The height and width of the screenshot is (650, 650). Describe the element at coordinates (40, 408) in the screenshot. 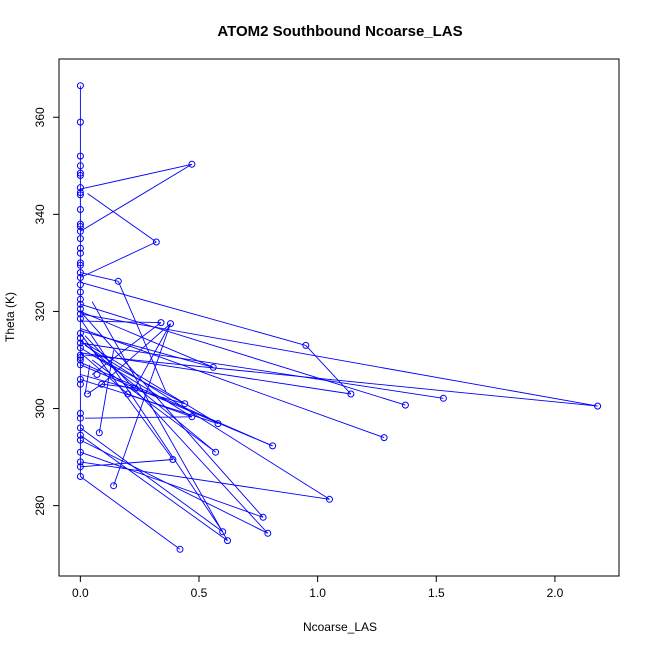

I see `y-tick-label: 300` at that location.